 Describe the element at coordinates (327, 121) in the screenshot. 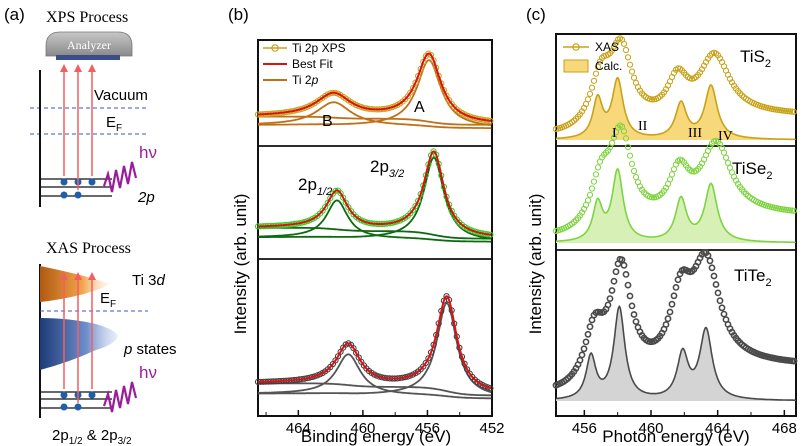

I see `peak-label-B: B` at that location.